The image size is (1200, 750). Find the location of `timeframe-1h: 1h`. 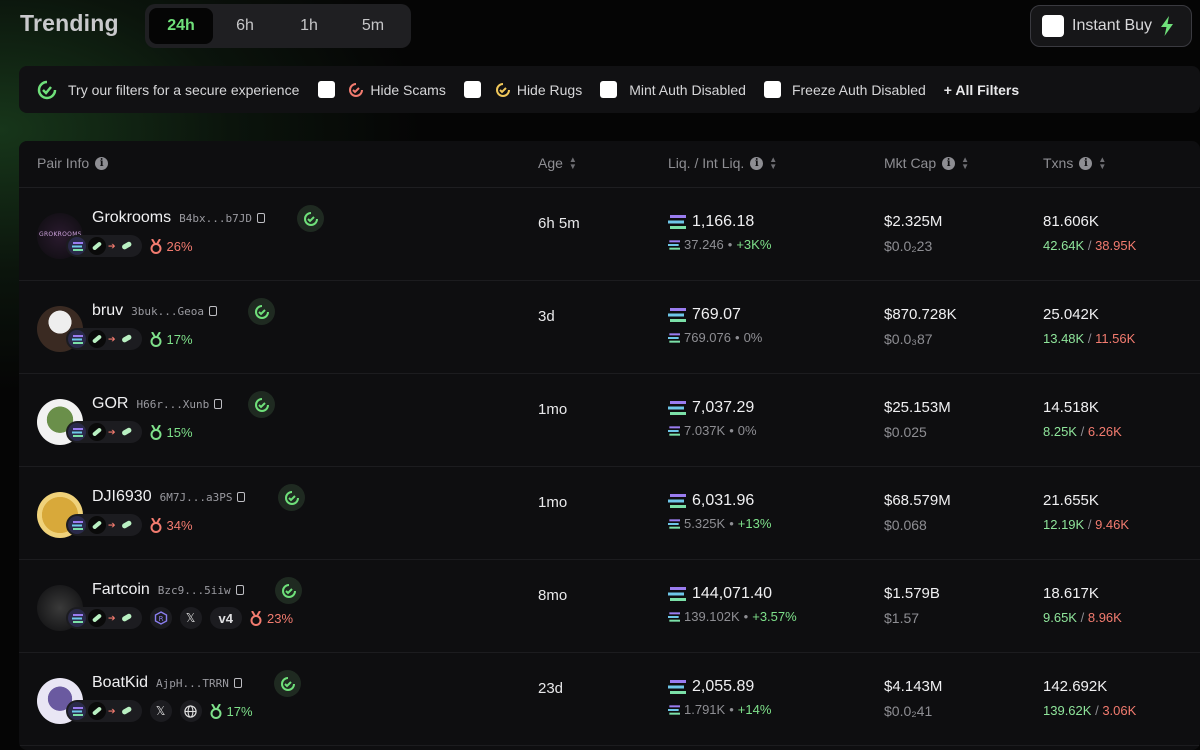

timeframe-1h: 1h is located at coordinates (309, 25).